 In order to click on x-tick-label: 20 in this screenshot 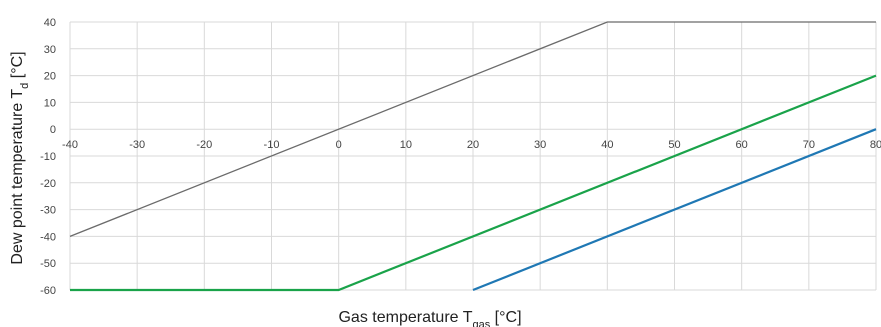, I will do `click(473, 145)`.